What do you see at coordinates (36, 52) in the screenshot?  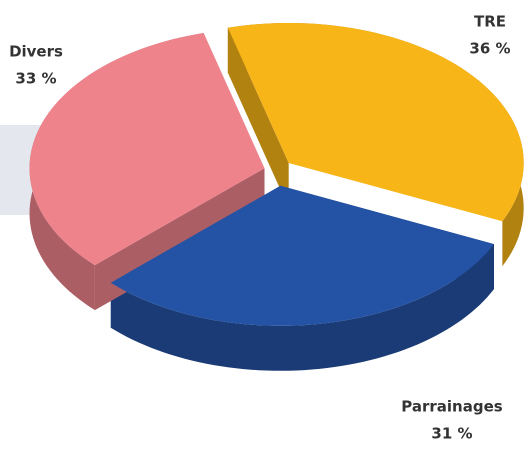 I see `category-label: Divers` at bounding box center [36, 52].